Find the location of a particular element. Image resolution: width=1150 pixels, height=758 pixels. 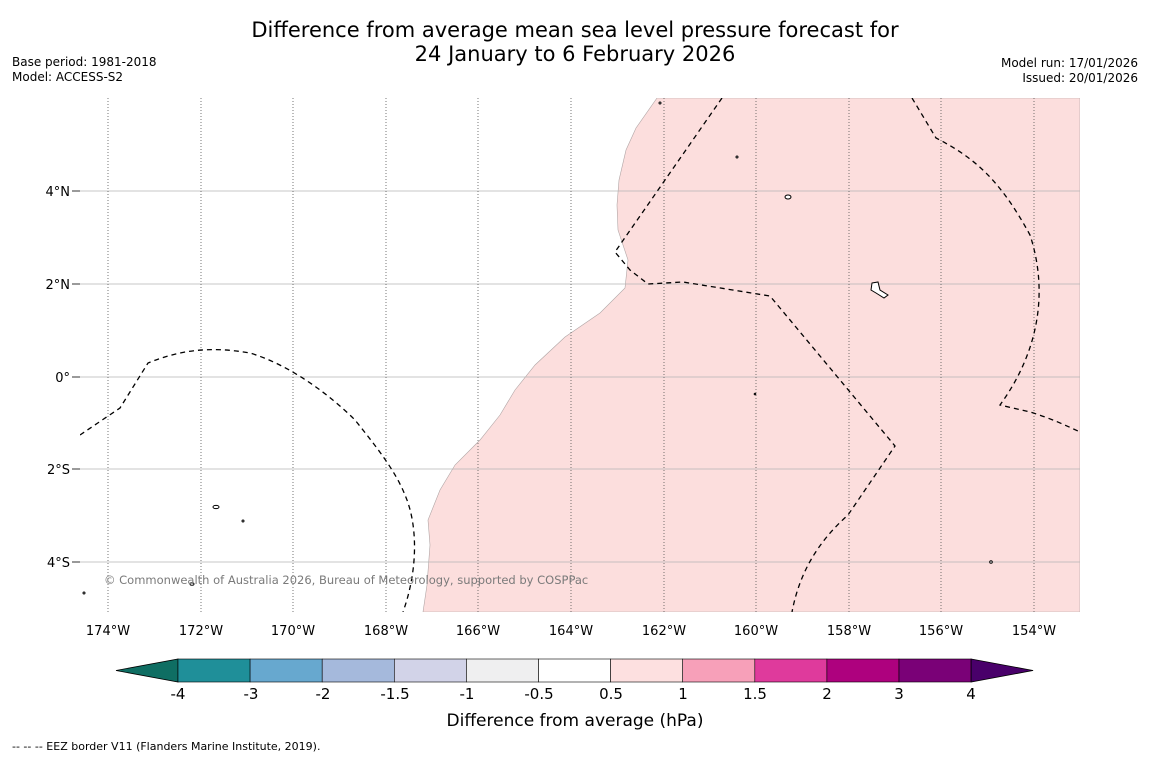

colorbar-extension-high is located at coordinates (1002, 670).